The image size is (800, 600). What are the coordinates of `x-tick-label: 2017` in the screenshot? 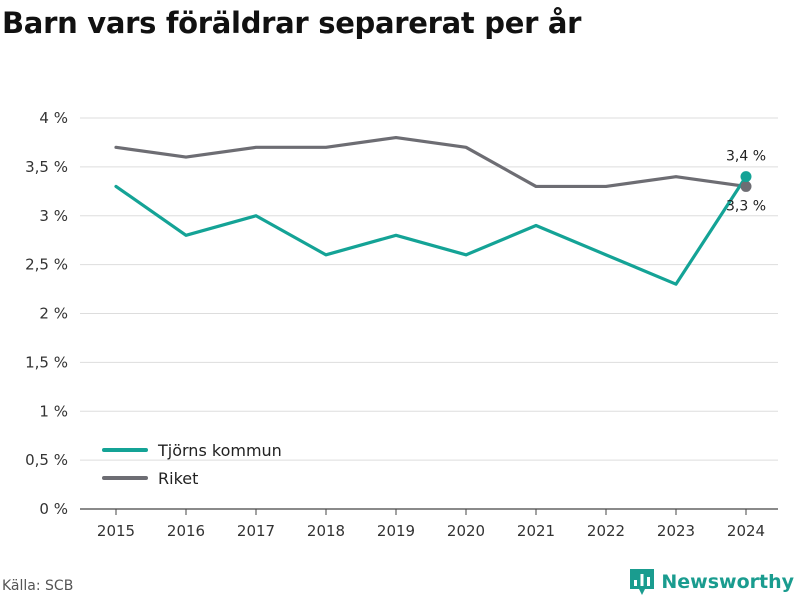 It's located at (256, 531).